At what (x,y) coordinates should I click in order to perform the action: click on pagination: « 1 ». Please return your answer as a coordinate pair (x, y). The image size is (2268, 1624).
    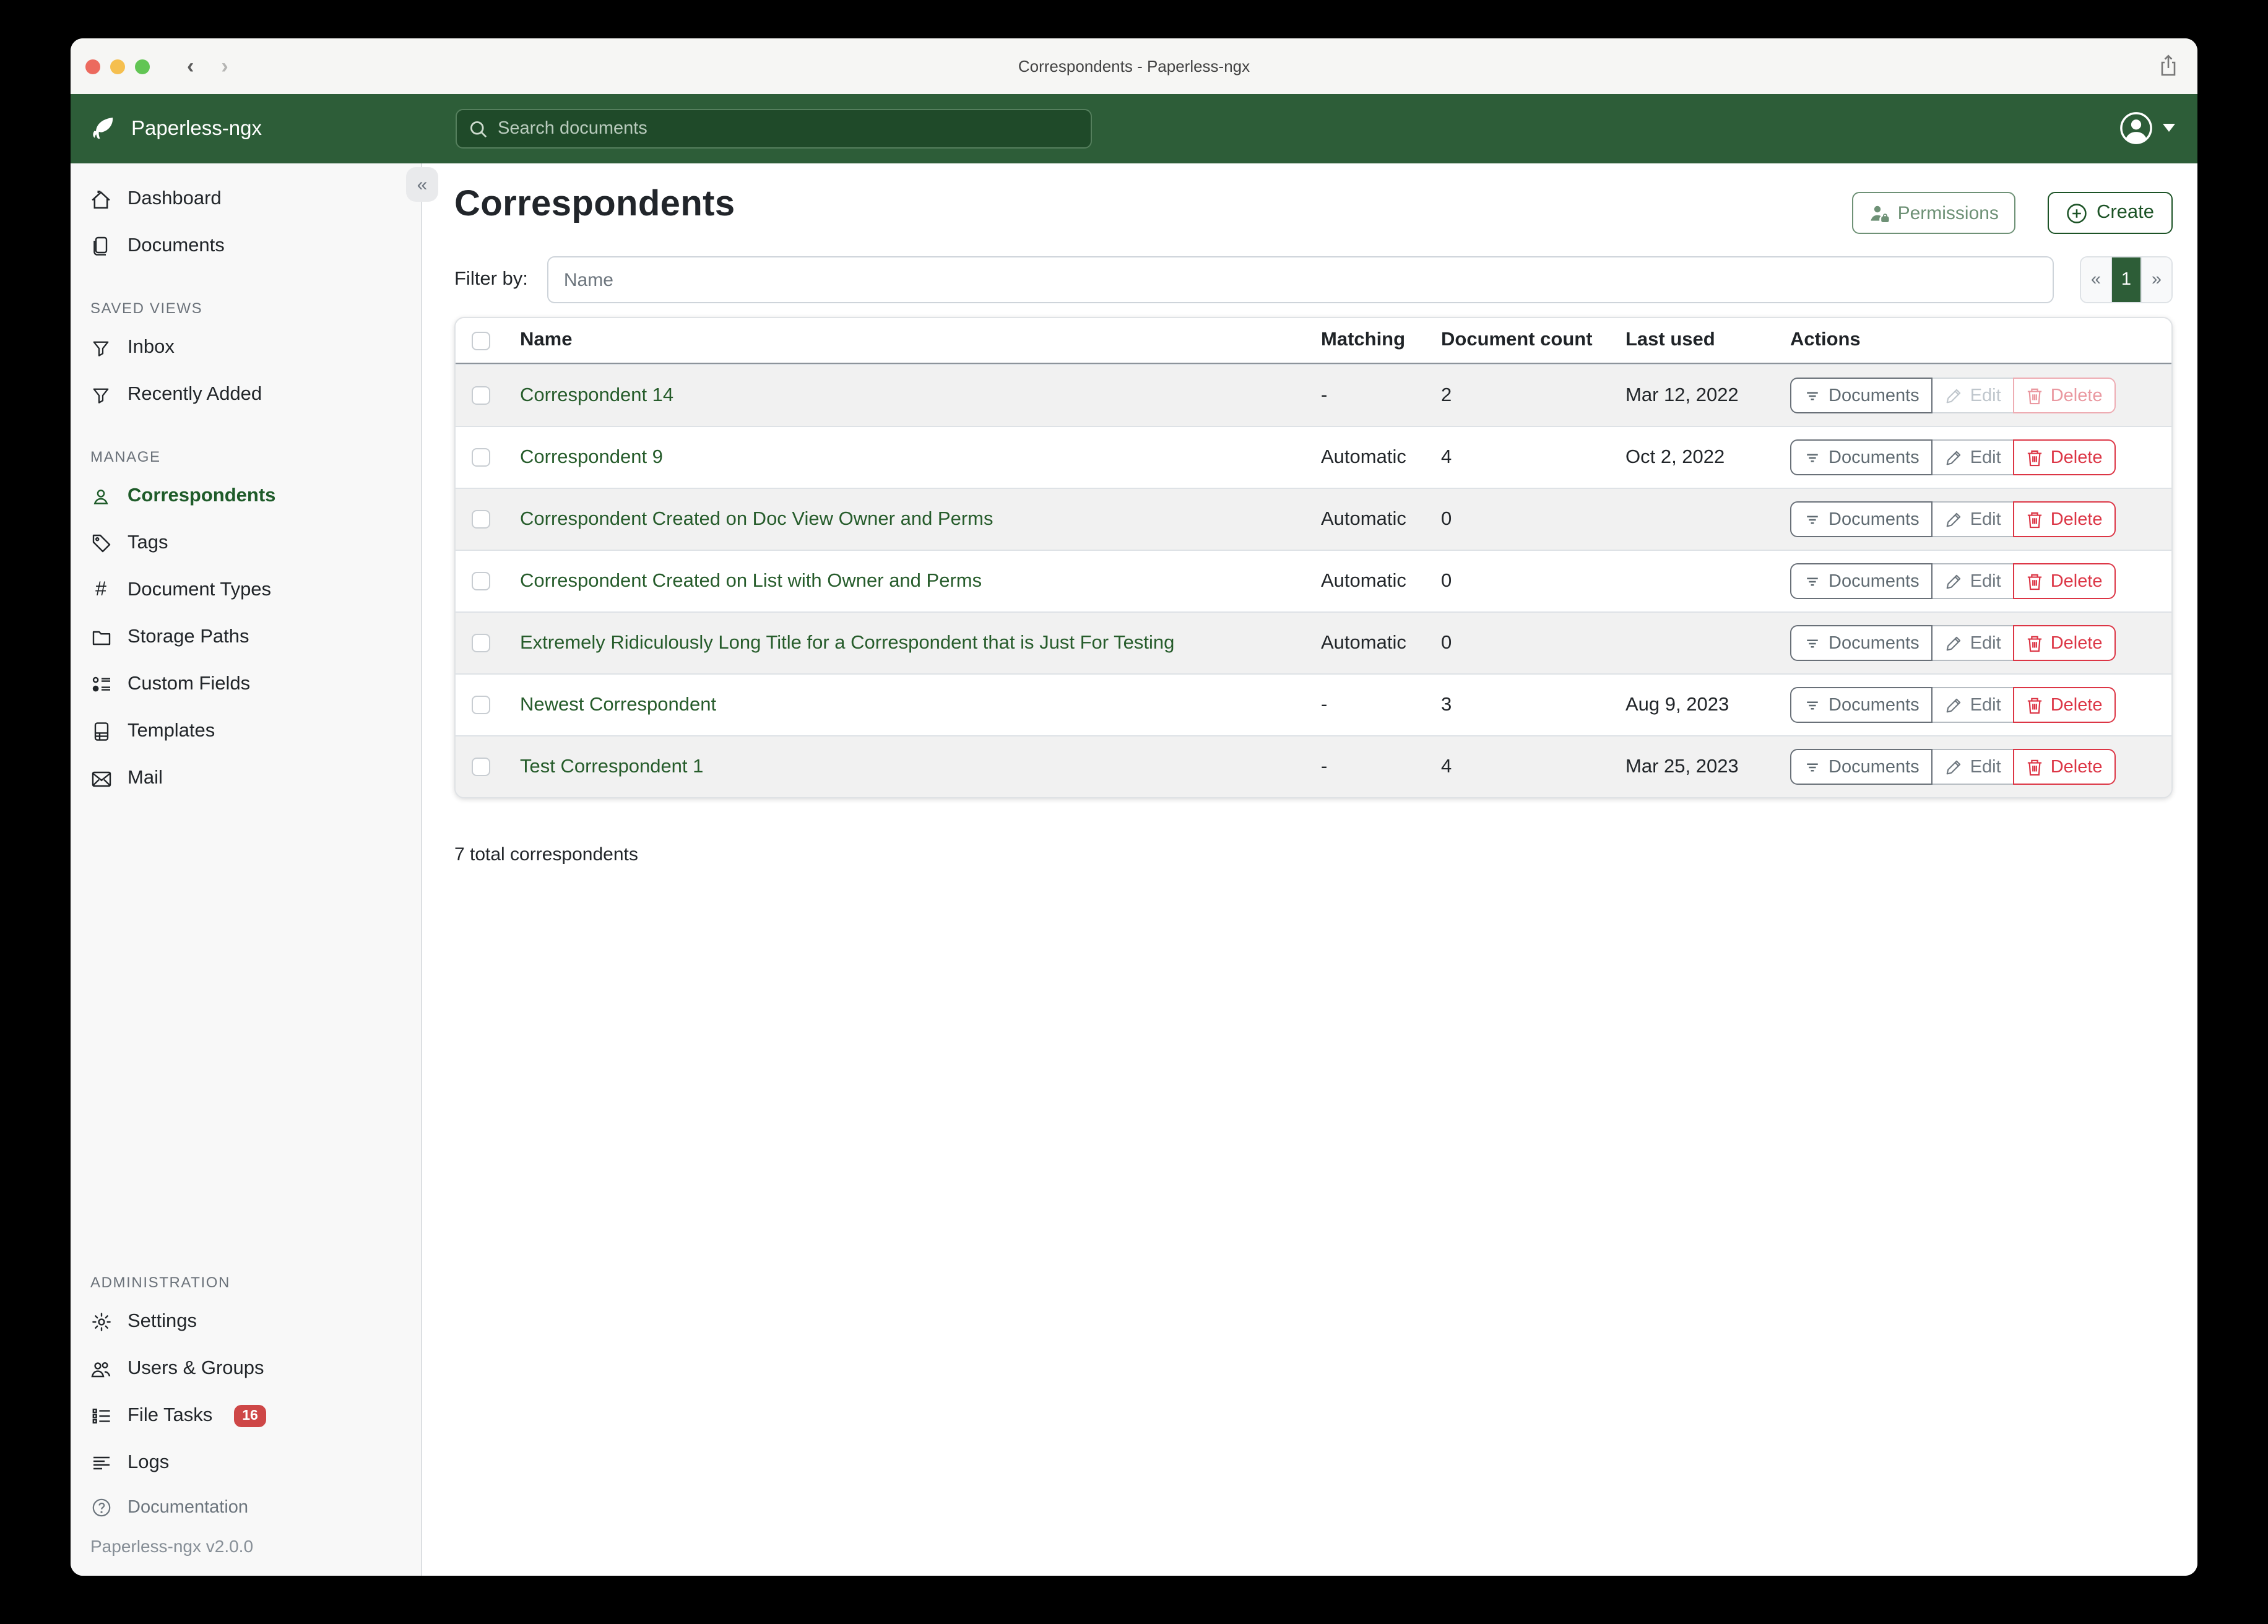
    Looking at the image, I should click on (2126, 279).